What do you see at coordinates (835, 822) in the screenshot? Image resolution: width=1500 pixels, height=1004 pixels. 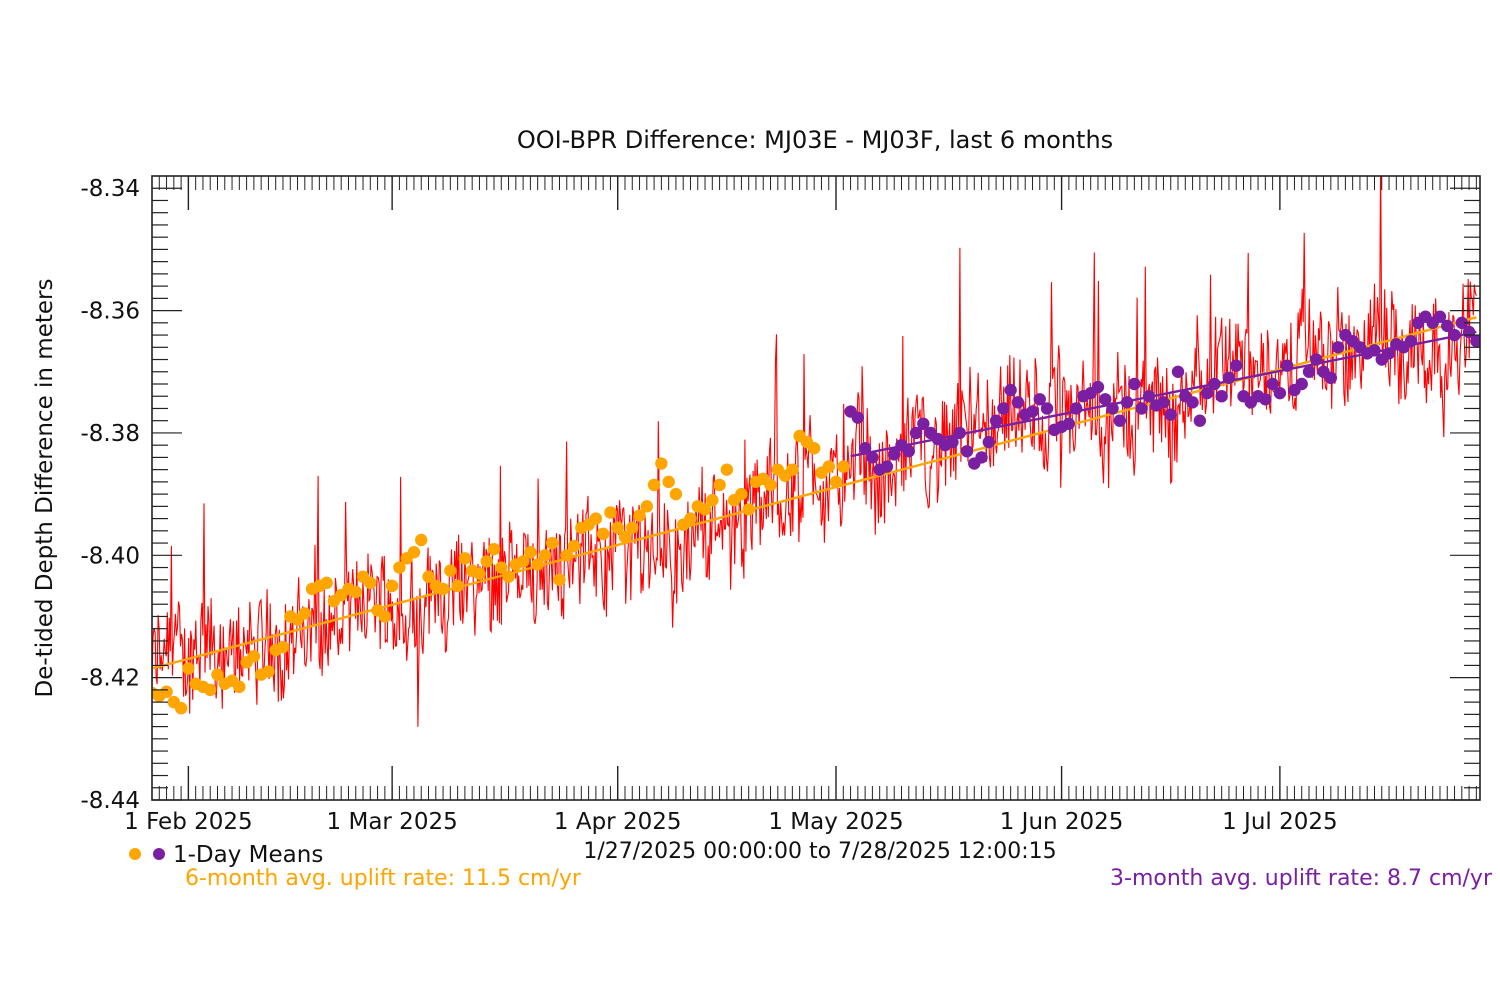 I see `x-tick-label: 1 May 2025` at bounding box center [835, 822].